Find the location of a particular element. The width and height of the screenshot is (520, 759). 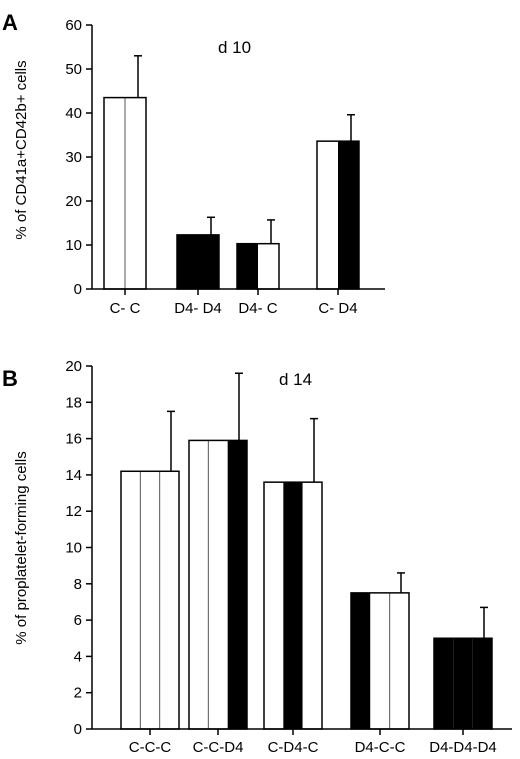

panel-a-y-axis-label: % of CD41a+CD42b+ cells is located at coordinates (21, 149).